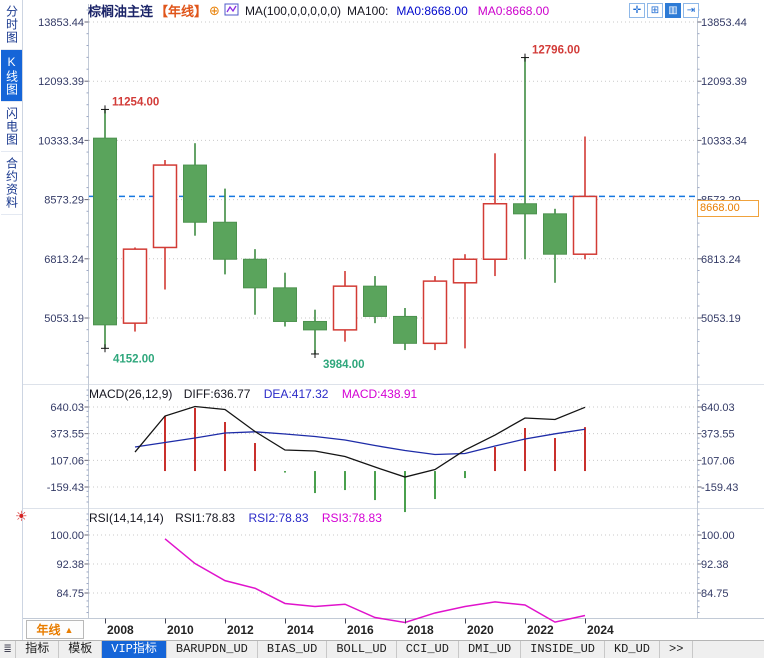  What do you see at coordinates (8, 649) in the screenshot?
I see `bottom-tab-menu: ≣` at bounding box center [8, 649].